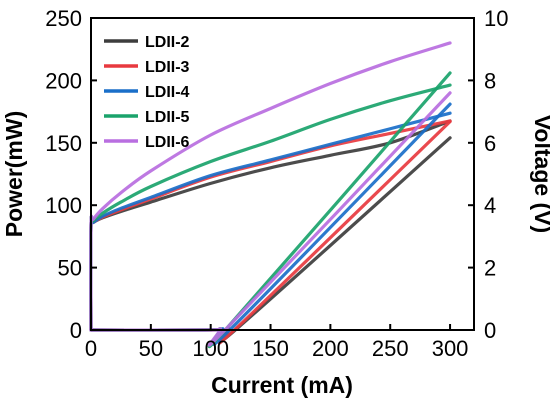 This screenshot has width=550, height=413. Describe the element at coordinates (270, 348) in the screenshot. I see `x-tick-label: 150` at that location.